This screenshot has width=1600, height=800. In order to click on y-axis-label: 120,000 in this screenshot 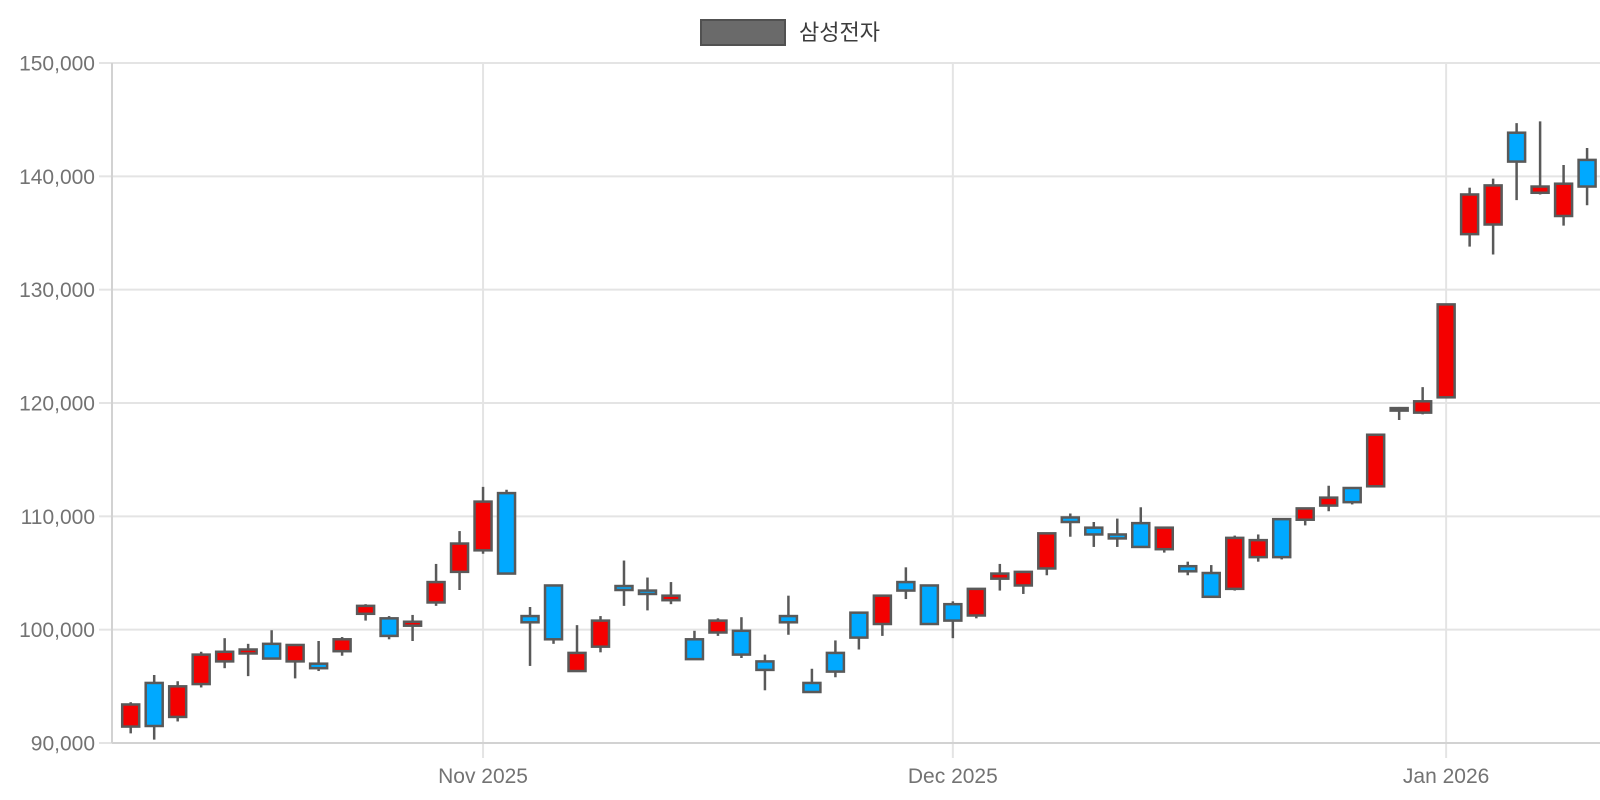, I will do `click(57, 404)`.